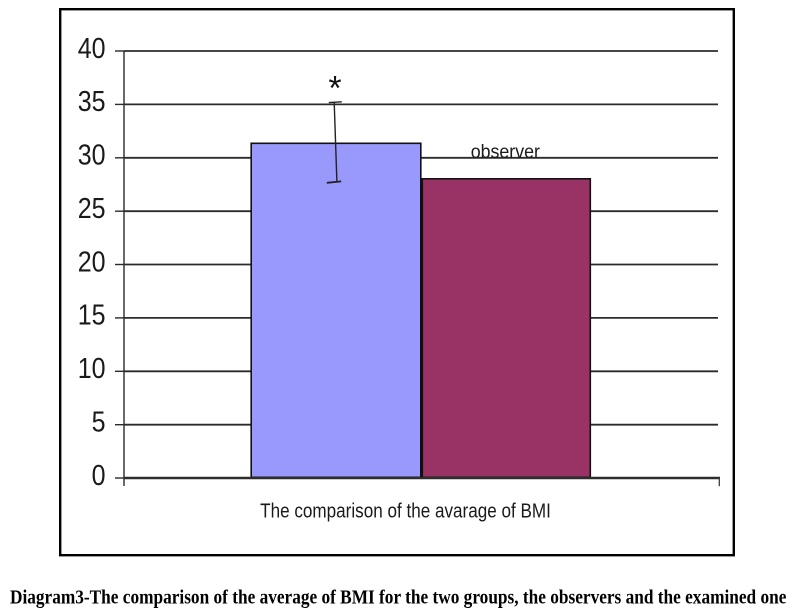 This screenshot has height=615, width=792. I want to click on svg-text: 20, so click(92, 262).